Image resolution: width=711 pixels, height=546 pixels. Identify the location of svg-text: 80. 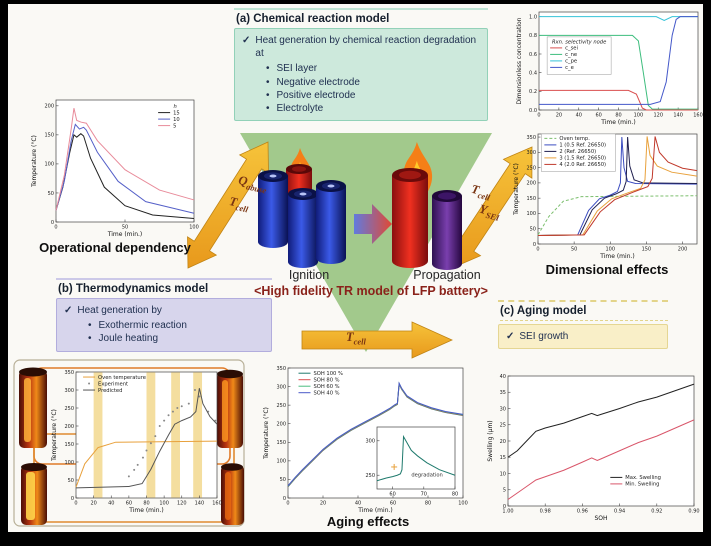
(618, 116).